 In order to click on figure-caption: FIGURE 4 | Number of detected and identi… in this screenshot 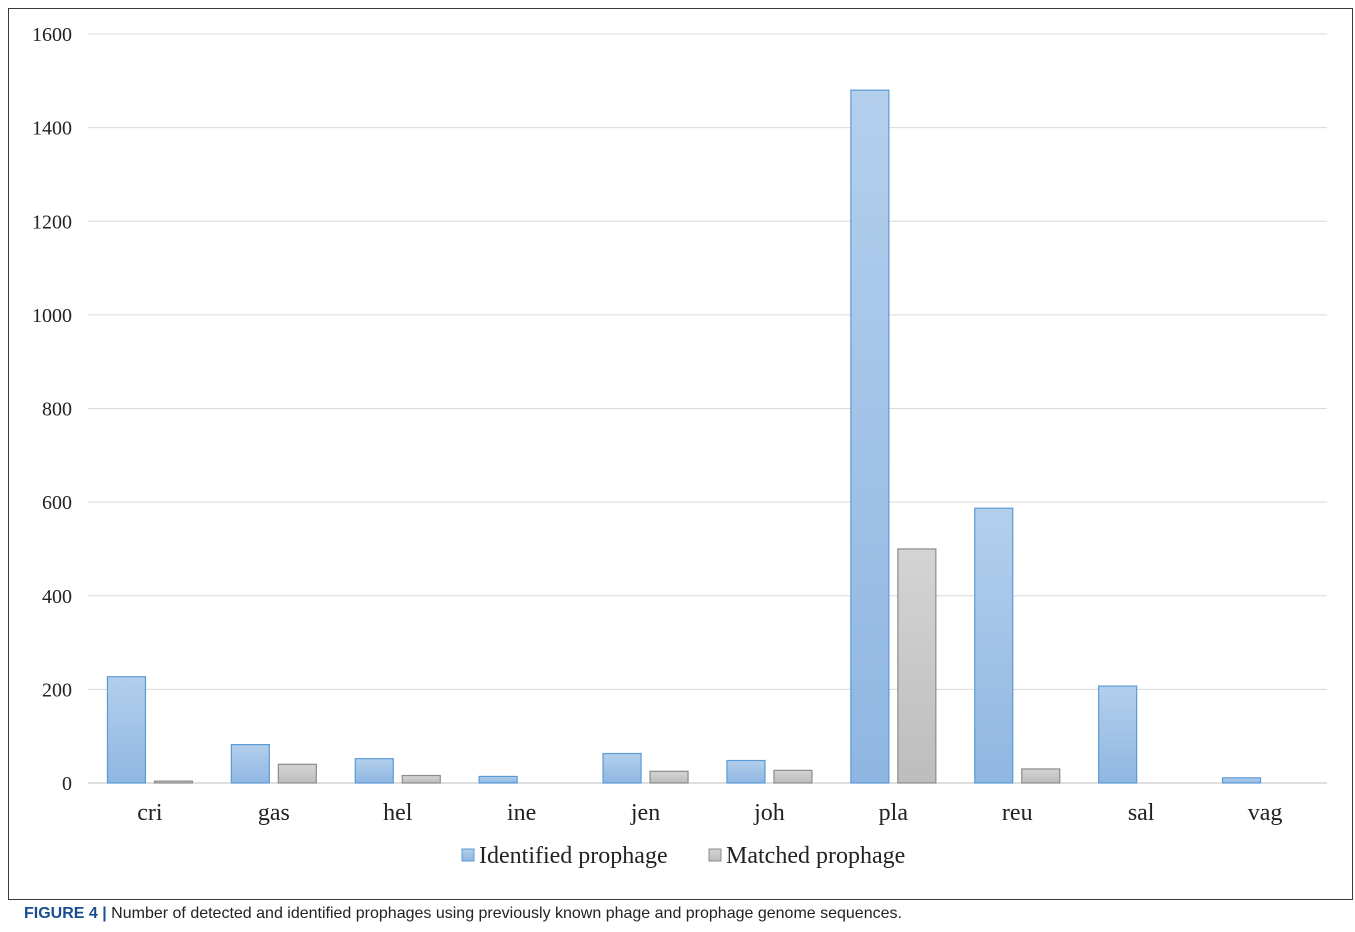, I will do `click(684, 914)`.